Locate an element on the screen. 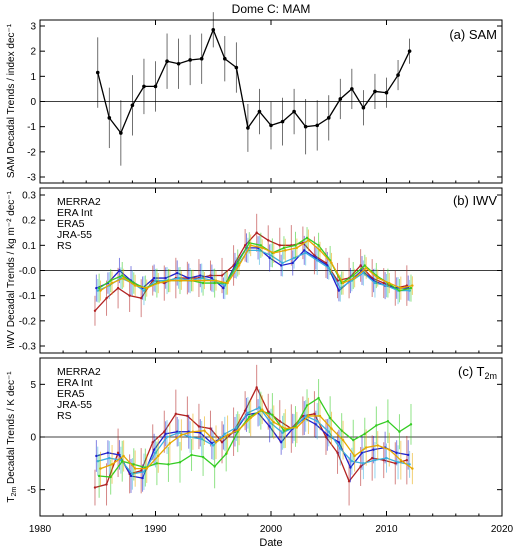  series-rs is located at coordinates (256, 441).